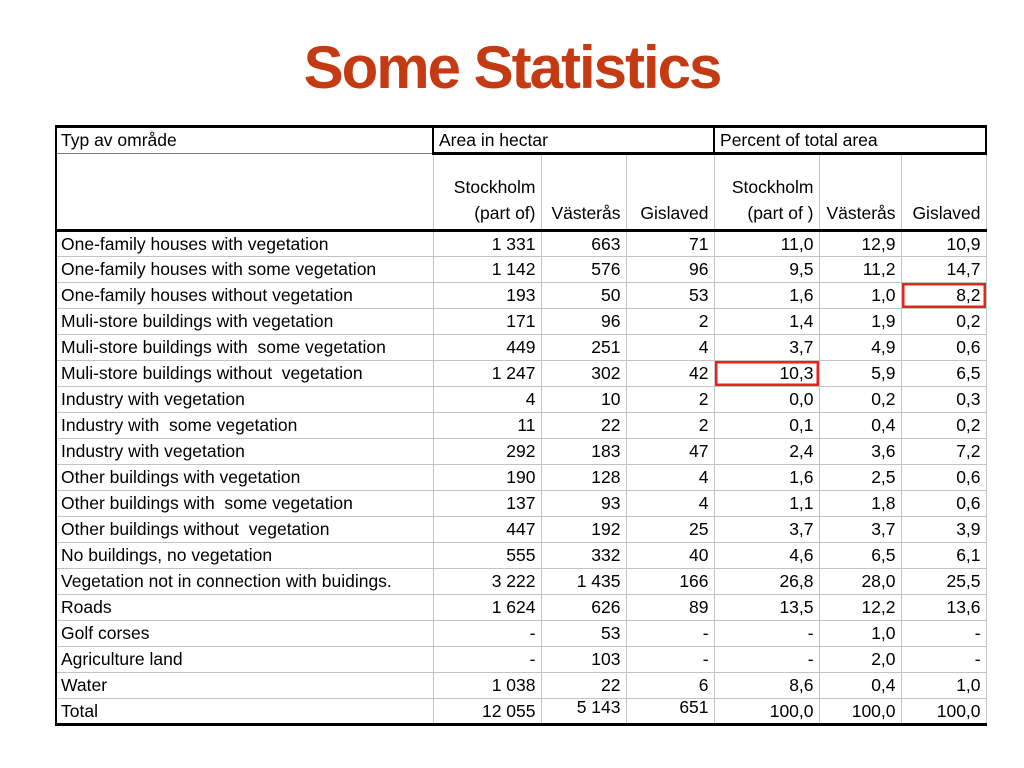 The height and width of the screenshot is (768, 1024). I want to click on table-row: Water 1 038 22 6 8,6 0,4 1,0, so click(521, 685).